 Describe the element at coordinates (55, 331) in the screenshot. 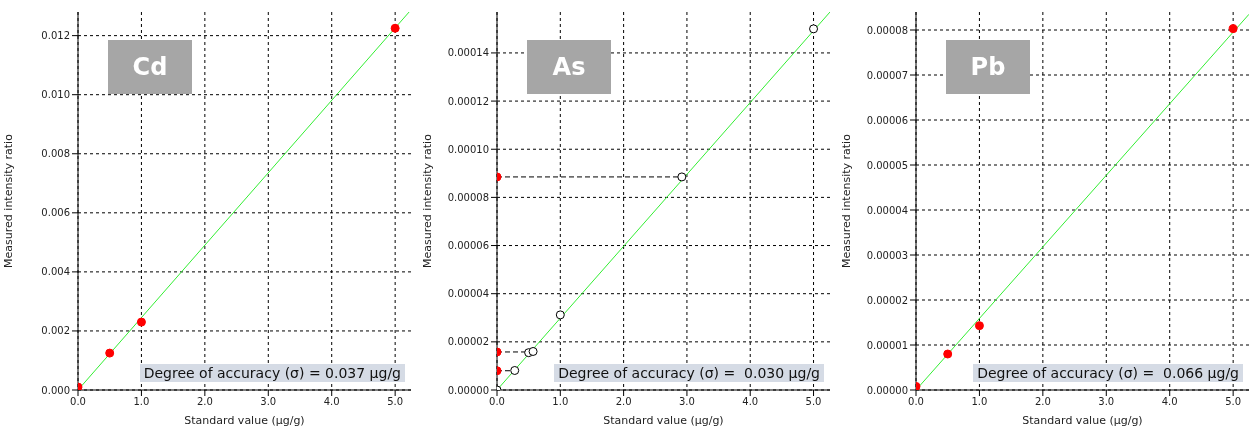

I see `y-tick-label: 0.002` at that location.